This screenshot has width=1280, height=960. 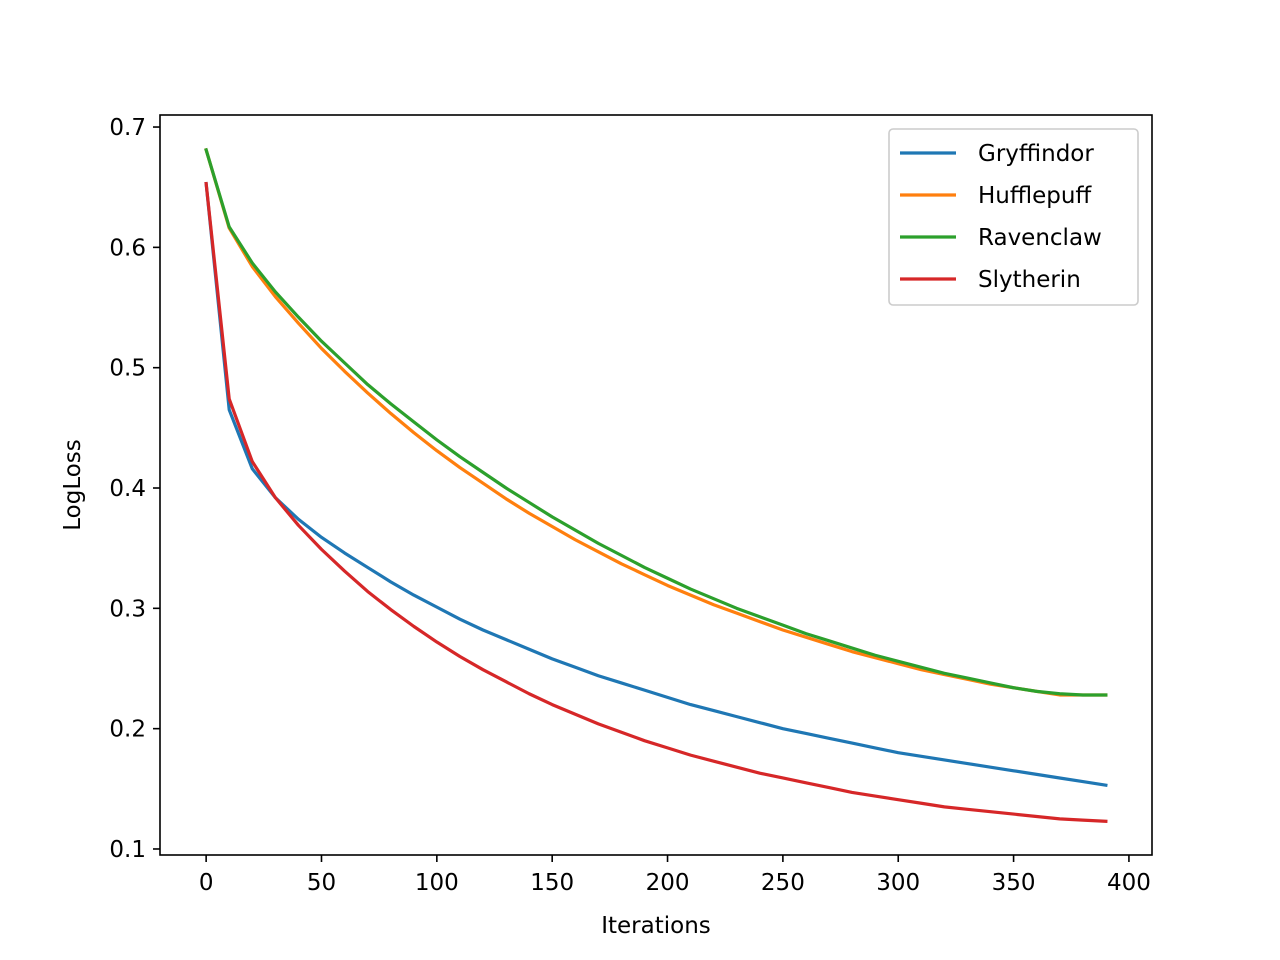 What do you see at coordinates (1129, 883) in the screenshot?
I see `x-tick-label: 400` at bounding box center [1129, 883].